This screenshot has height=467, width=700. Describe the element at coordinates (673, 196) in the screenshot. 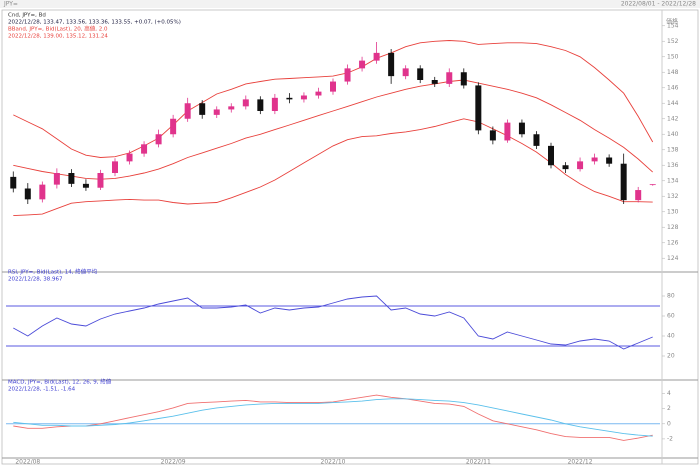

I see `y-tick-label: 132` at that location.